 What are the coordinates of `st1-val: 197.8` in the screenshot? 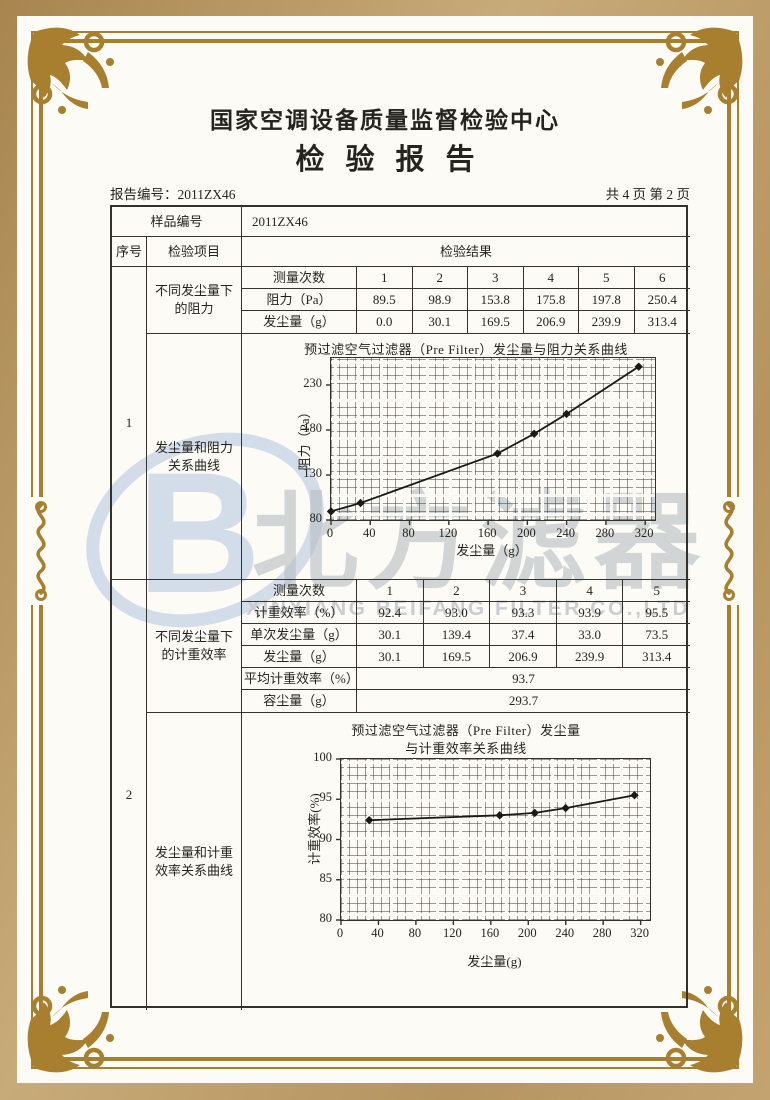 It's located at (607, 300).